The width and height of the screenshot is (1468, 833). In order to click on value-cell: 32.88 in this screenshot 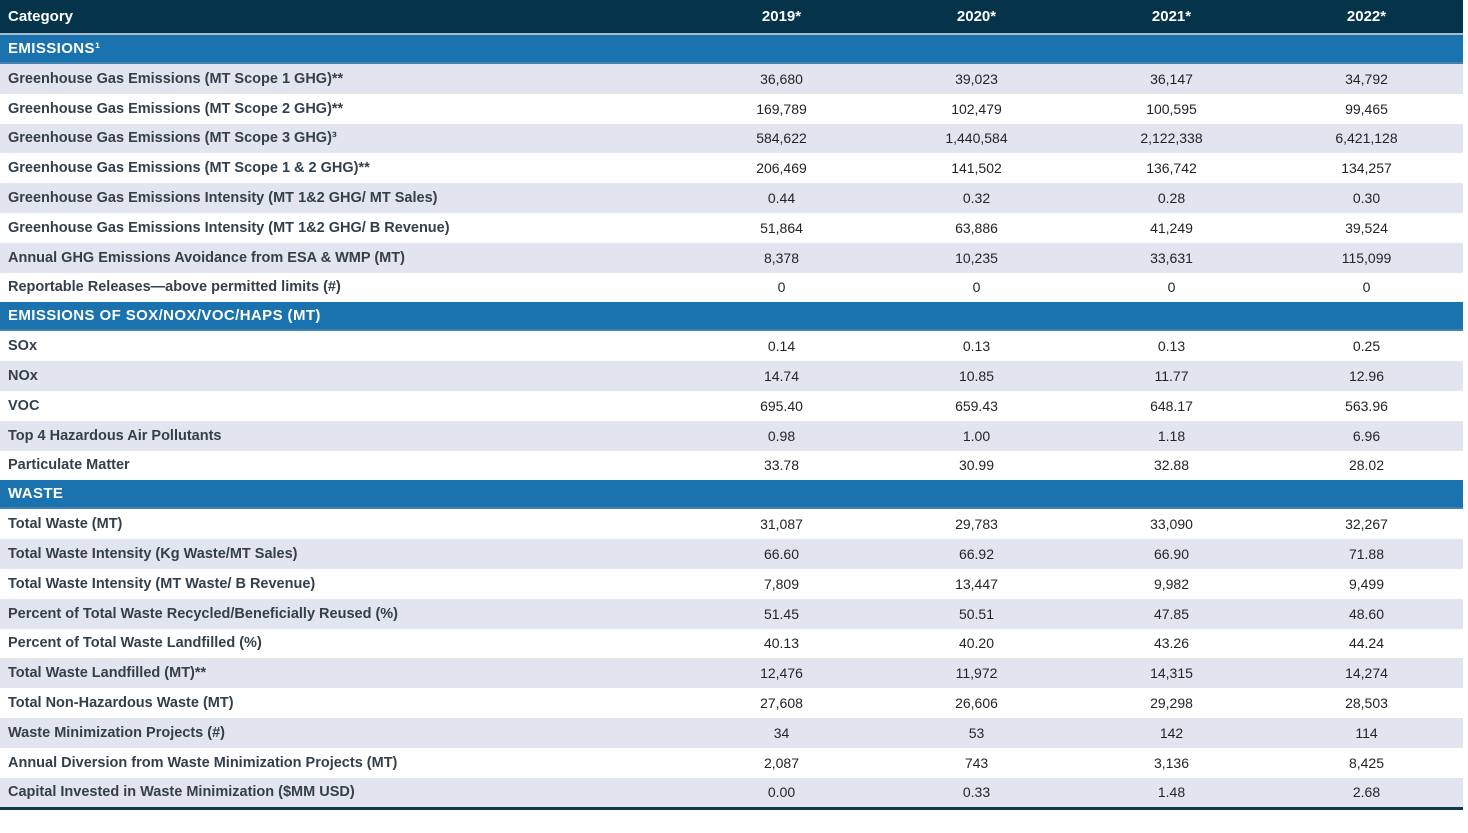, I will do `click(1171, 465)`.